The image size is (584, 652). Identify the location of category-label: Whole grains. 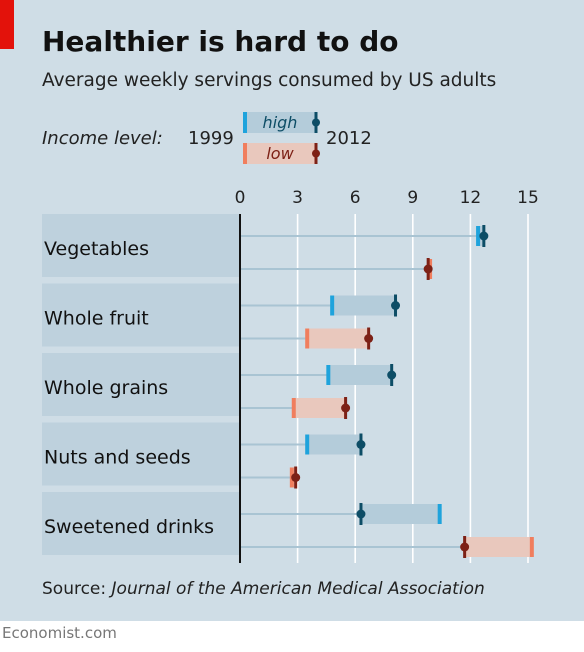
(106, 388).